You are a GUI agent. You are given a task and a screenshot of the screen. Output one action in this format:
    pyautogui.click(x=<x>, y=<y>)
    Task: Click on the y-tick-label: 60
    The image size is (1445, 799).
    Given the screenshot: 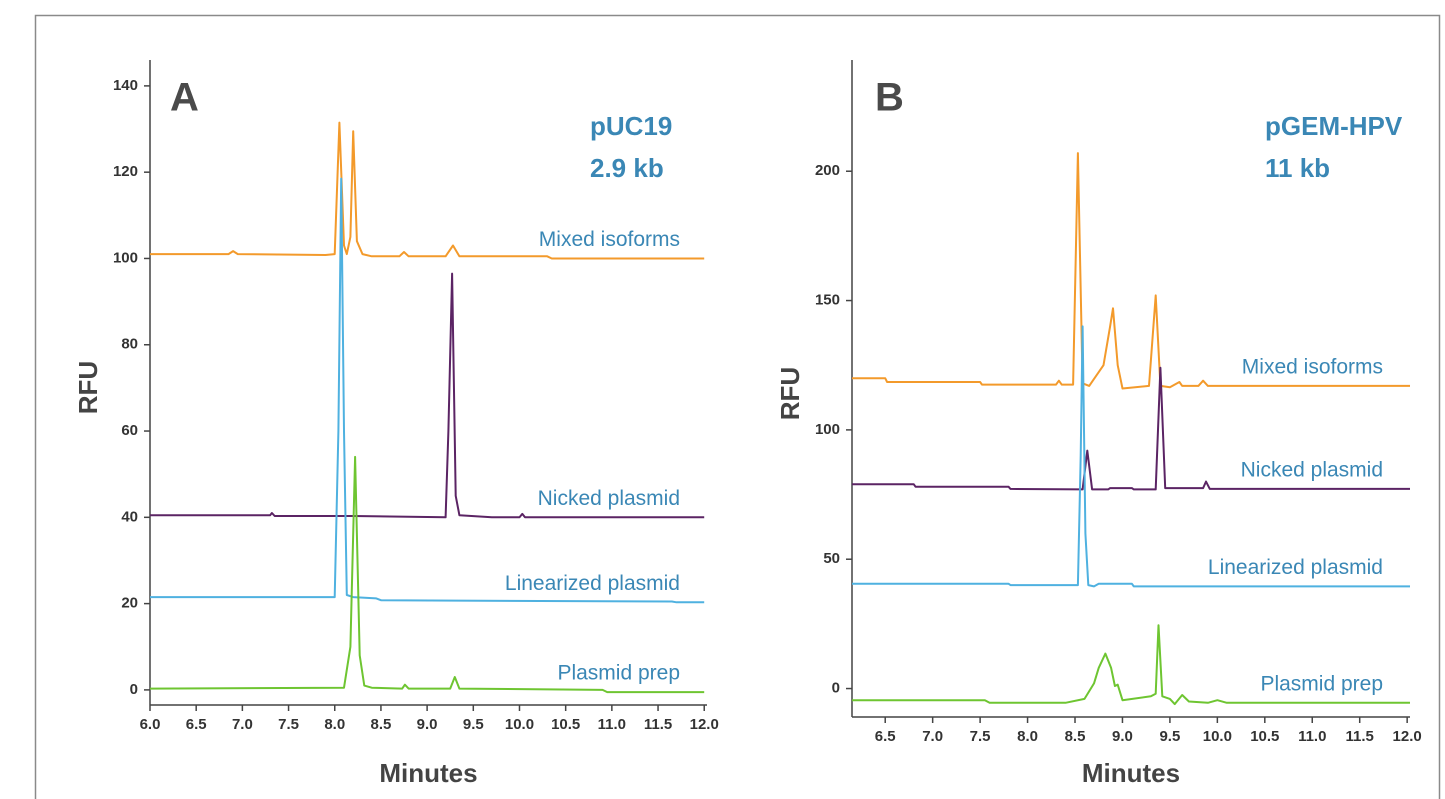 What is the action you would take?
    pyautogui.click(x=129, y=430)
    